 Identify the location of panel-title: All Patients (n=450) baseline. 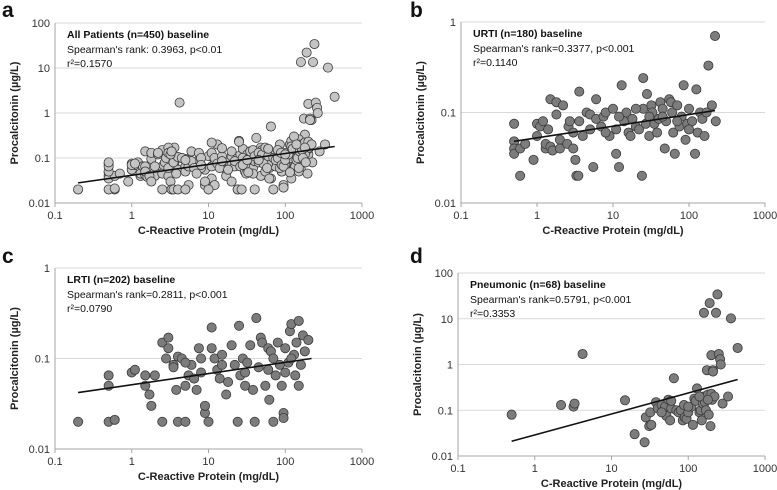
(138, 35).